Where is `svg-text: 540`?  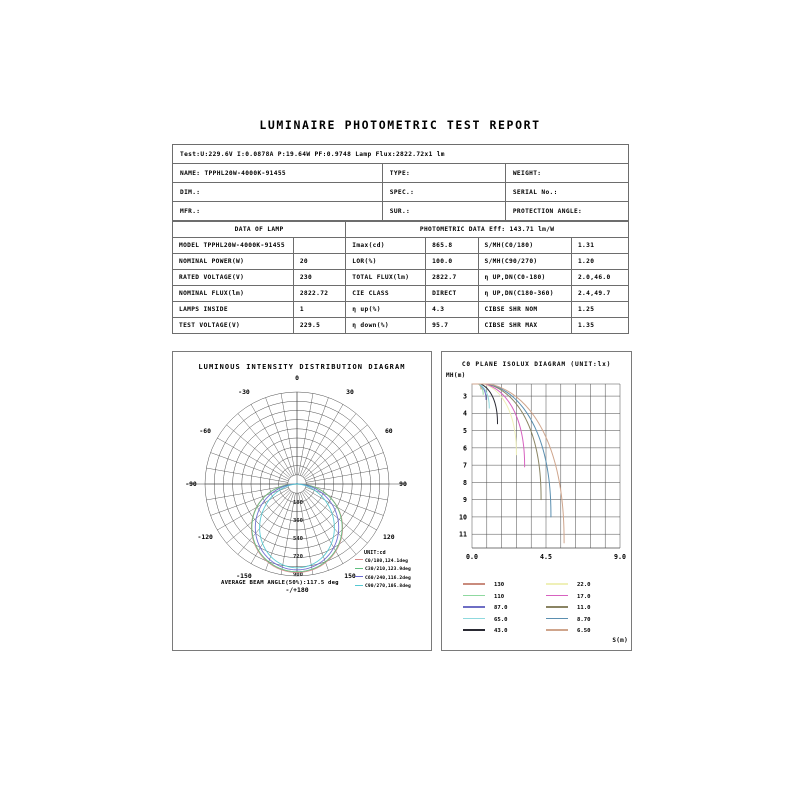
svg-text: 540 is located at coordinates (298, 539).